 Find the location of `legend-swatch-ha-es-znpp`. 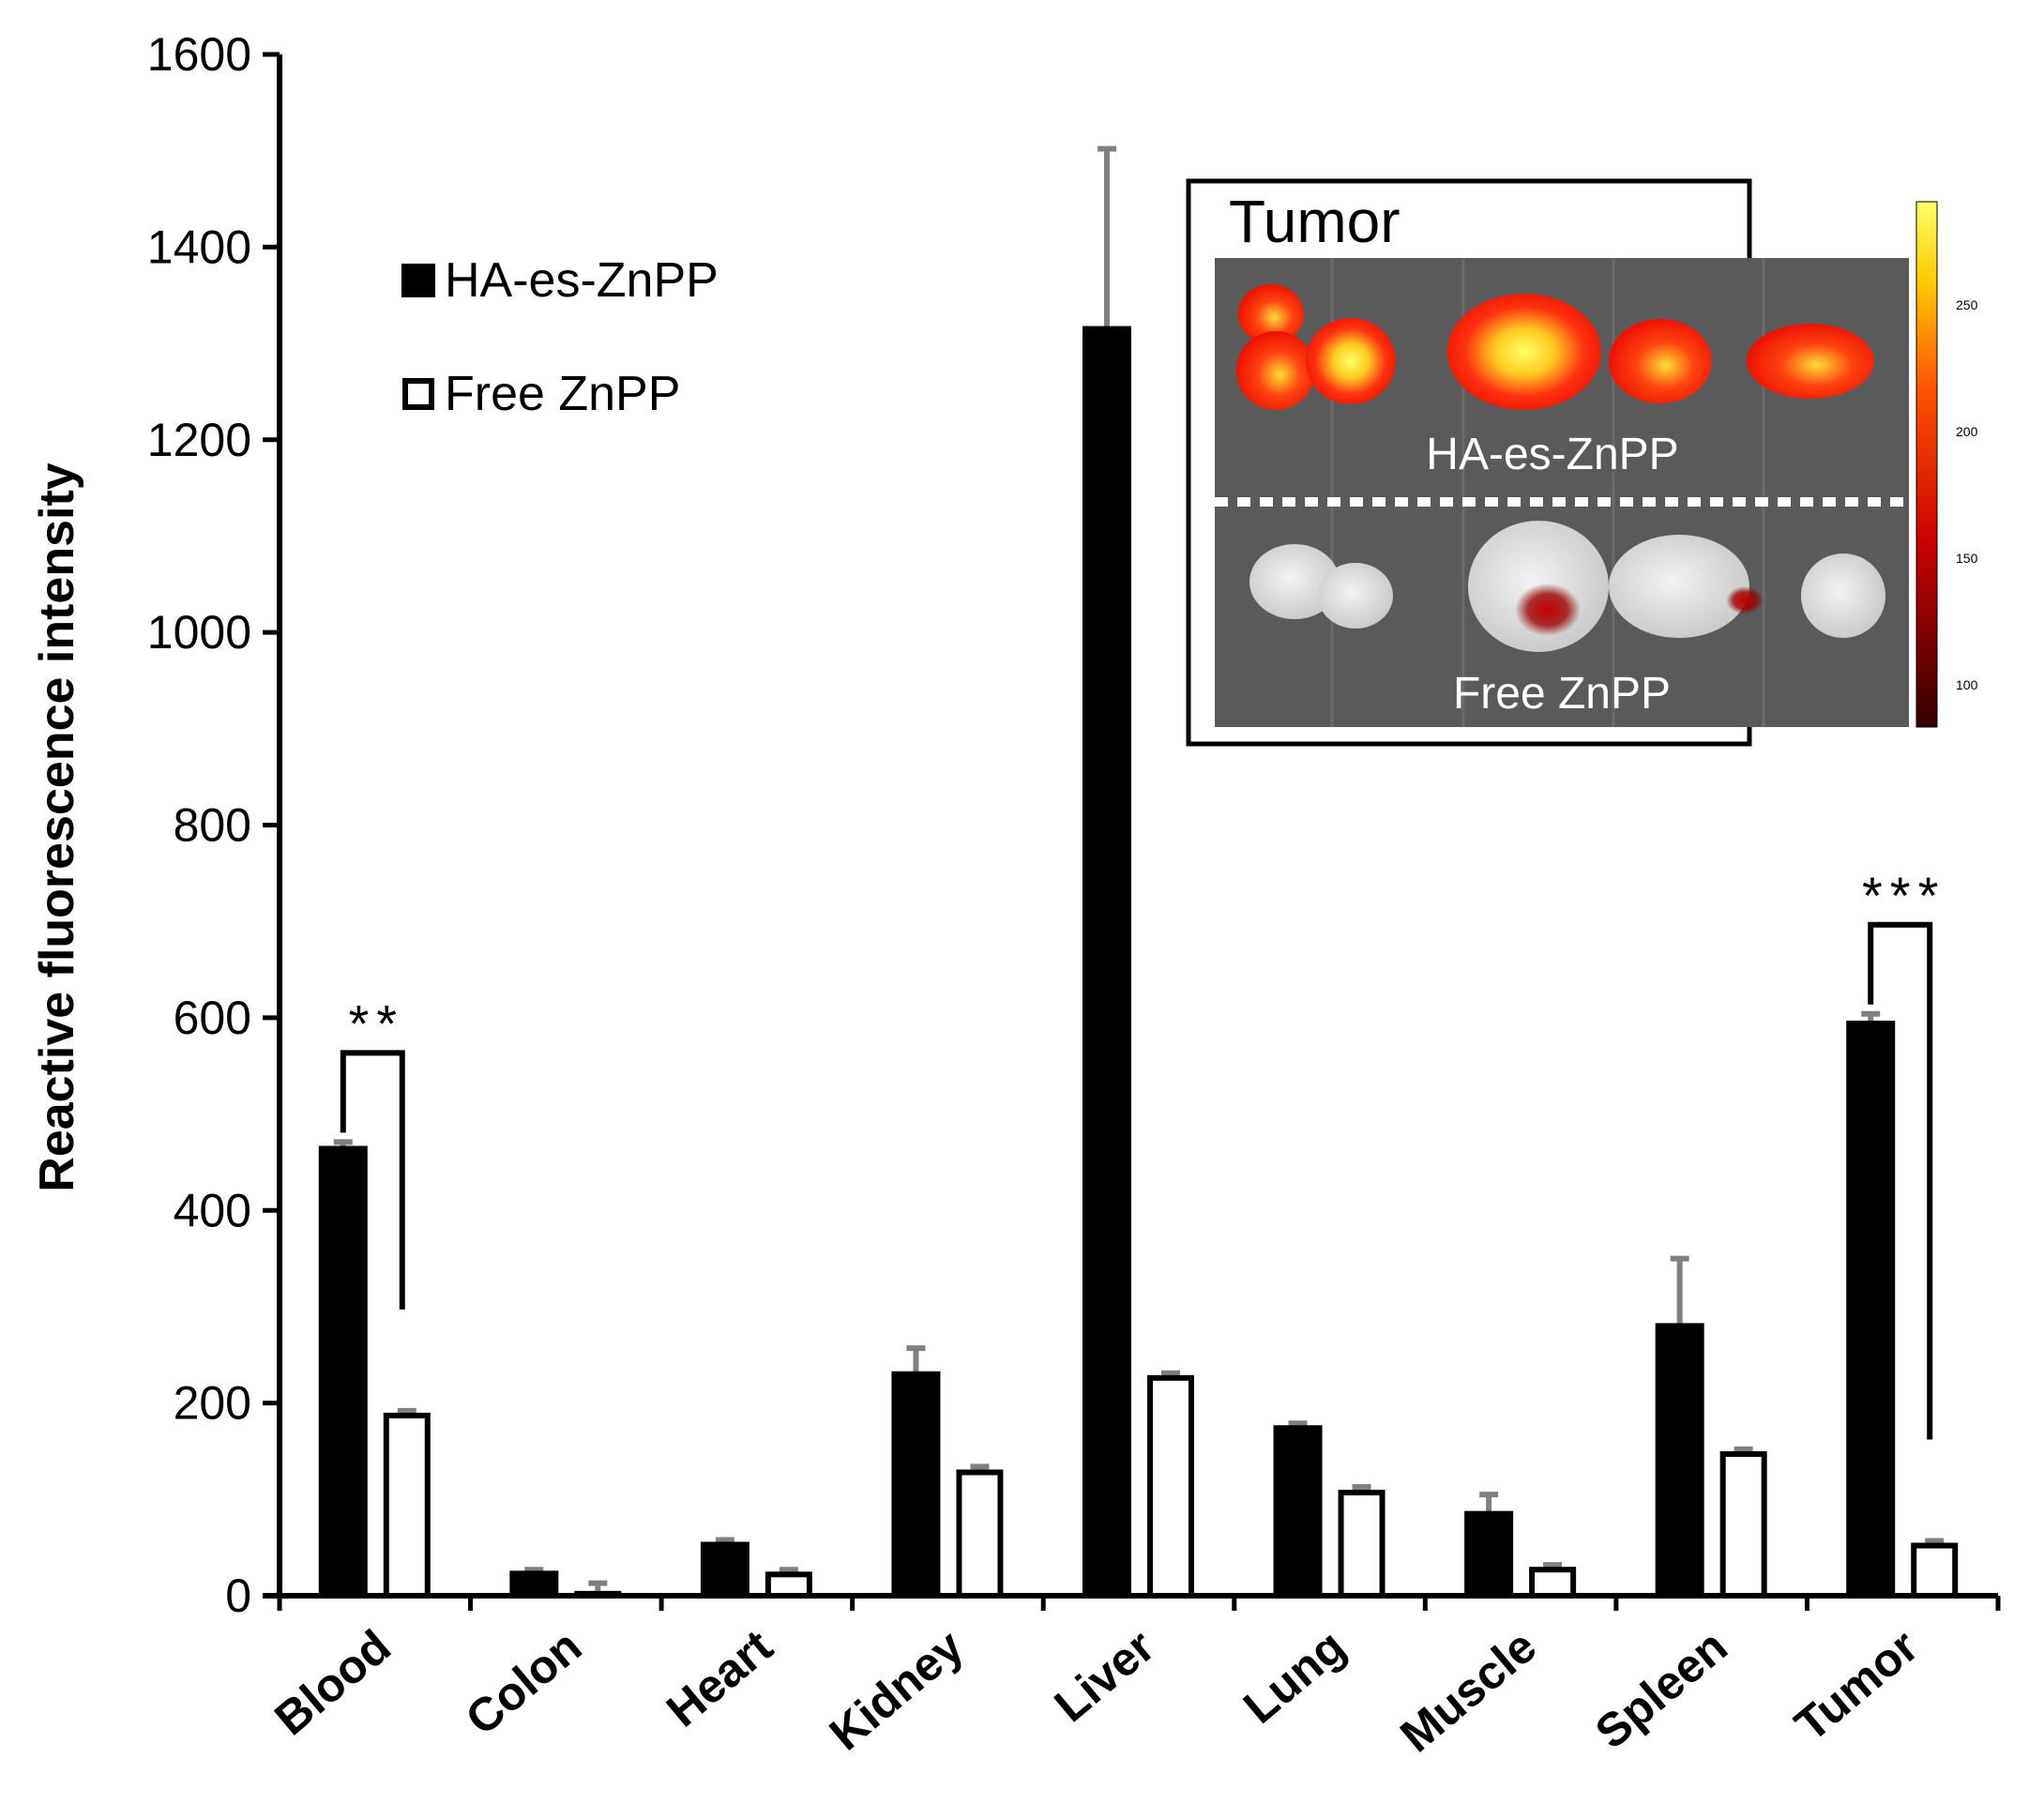

legend-swatch-ha-es-znpp is located at coordinates (418, 280).